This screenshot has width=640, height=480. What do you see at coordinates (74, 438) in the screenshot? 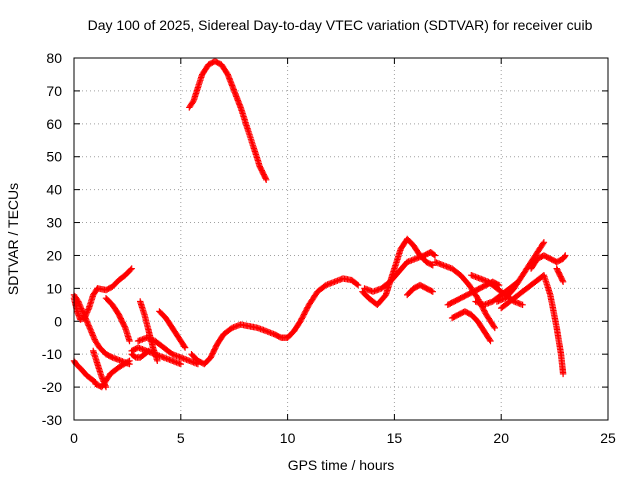
I see `x-tick-label: 0` at bounding box center [74, 438].